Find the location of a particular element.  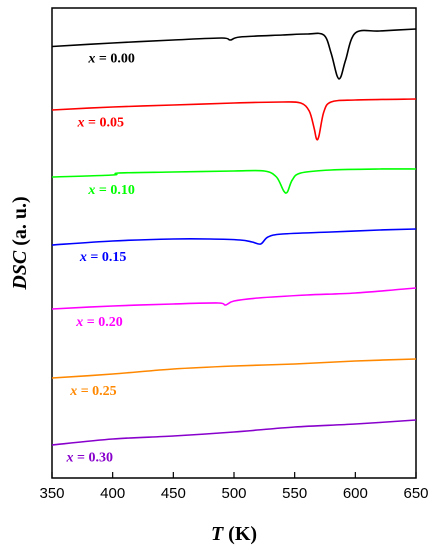

series-label-5: x = 0.25 is located at coordinates (92, 391).